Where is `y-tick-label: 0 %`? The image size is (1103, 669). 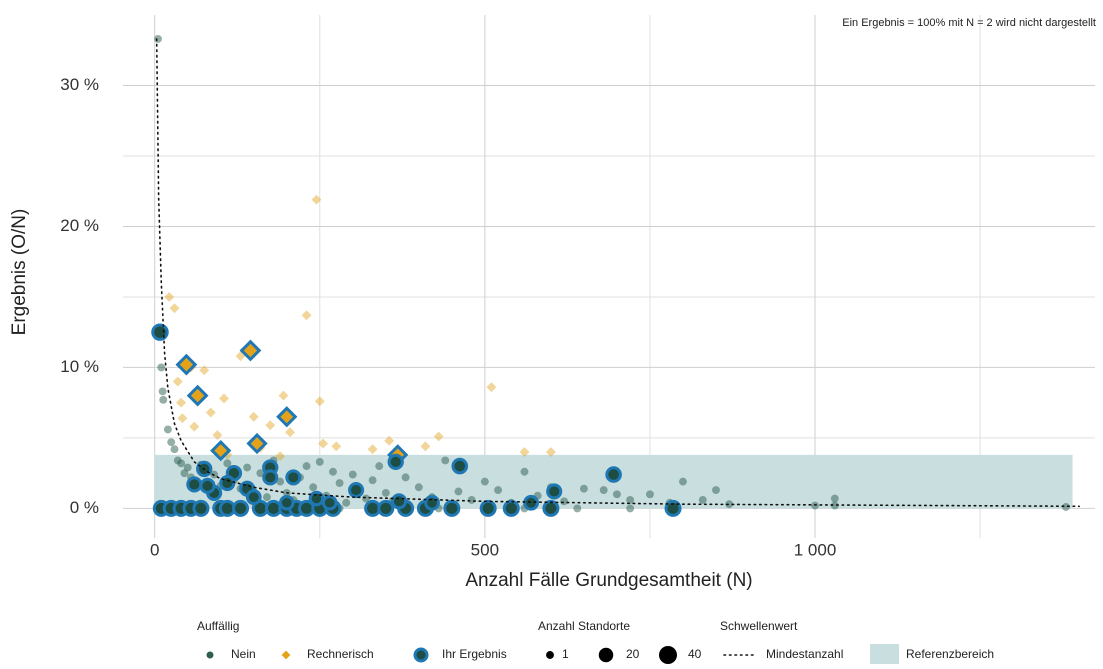
y-tick-label: 0 % is located at coordinates (84, 507).